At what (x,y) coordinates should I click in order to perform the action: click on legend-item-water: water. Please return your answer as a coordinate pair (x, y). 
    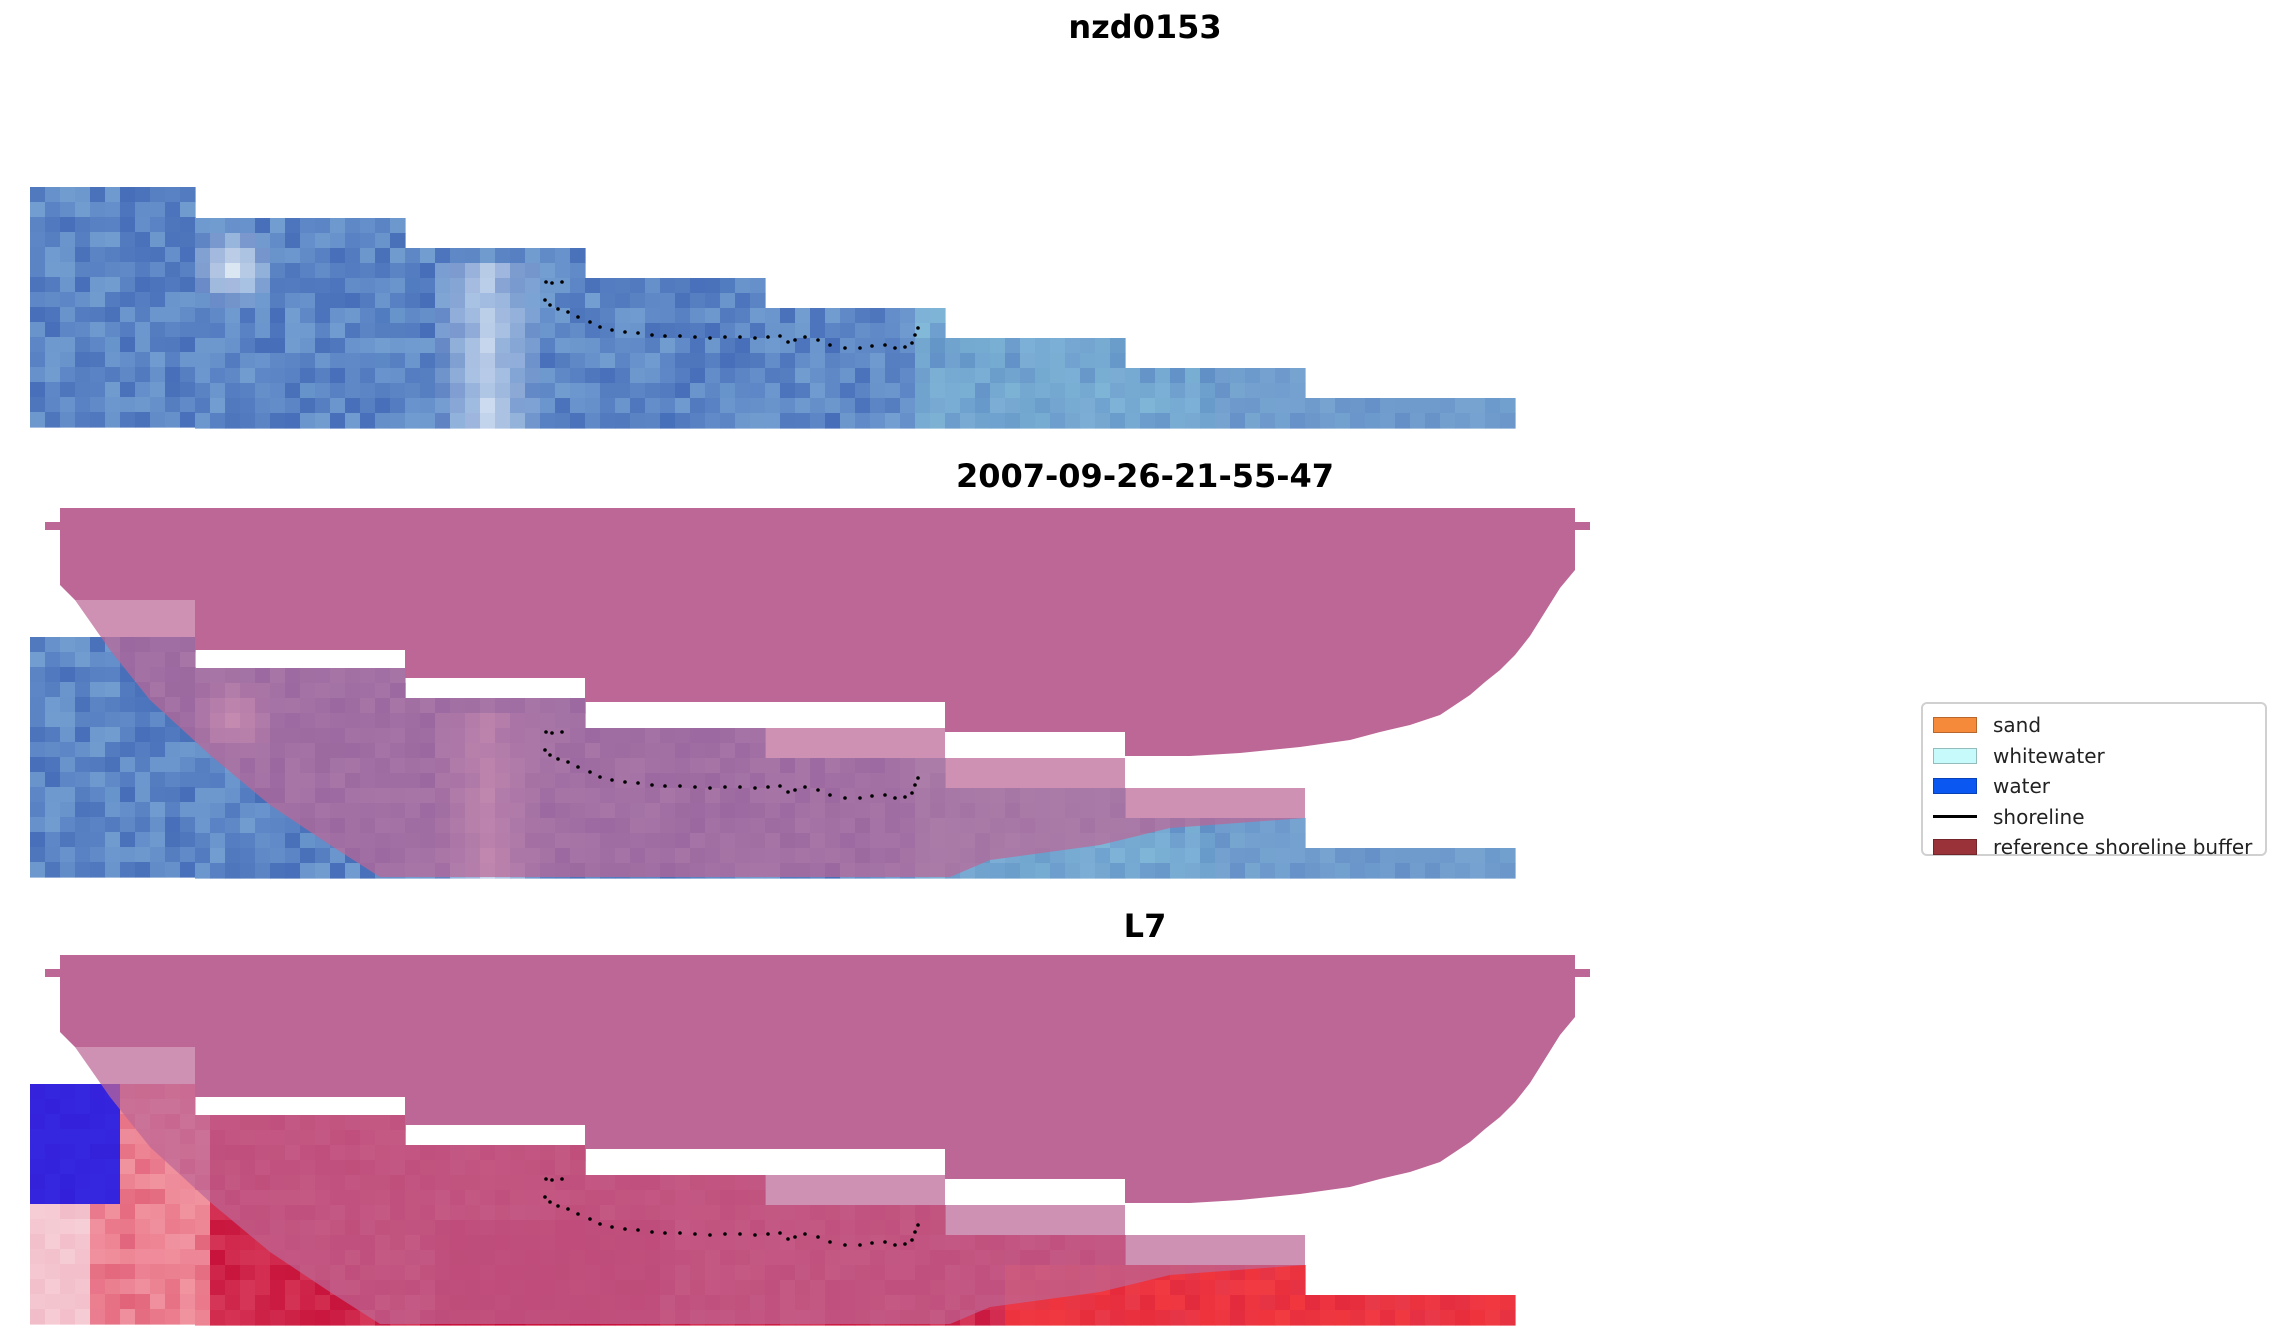
    Looking at the image, I should click on (2094, 786).